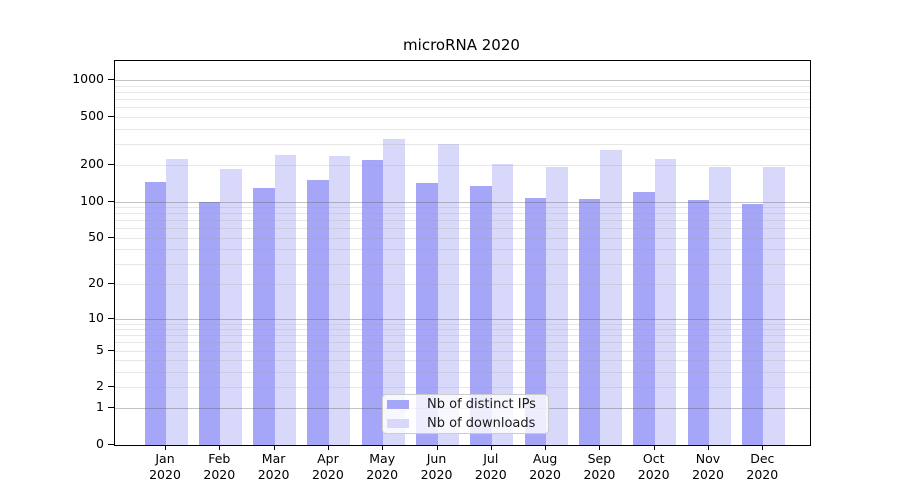  I want to click on bar-downloads-apr, so click(339, 300).